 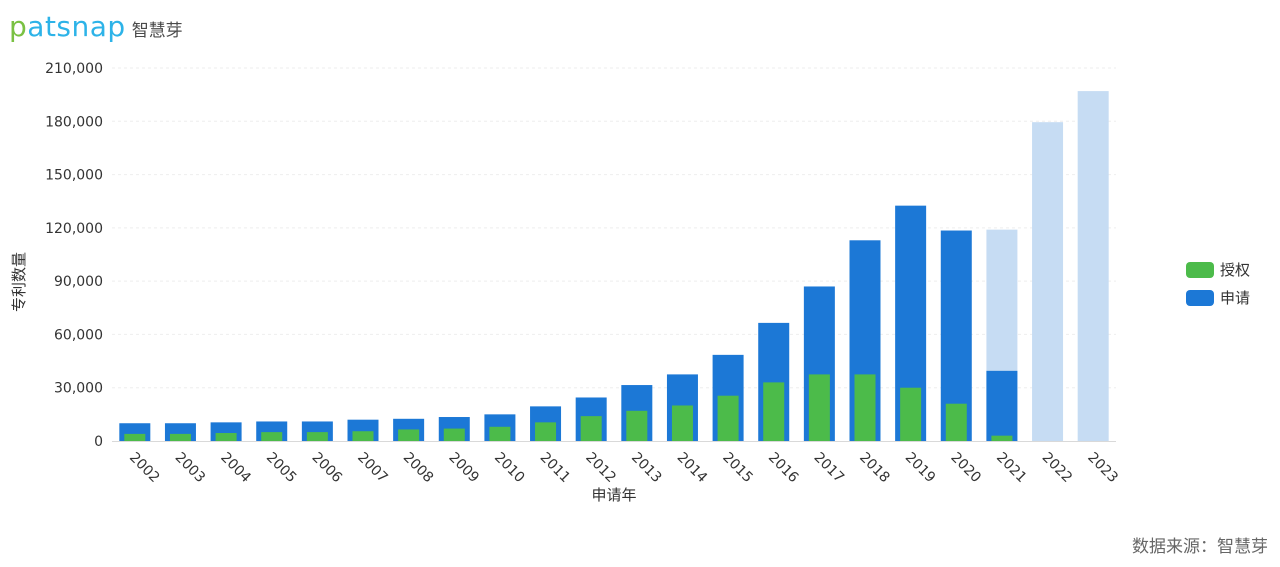 What do you see at coordinates (78, 282) in the screenshot?
I see `y-tick-label: 90,000` at bounding box center [78, 282].